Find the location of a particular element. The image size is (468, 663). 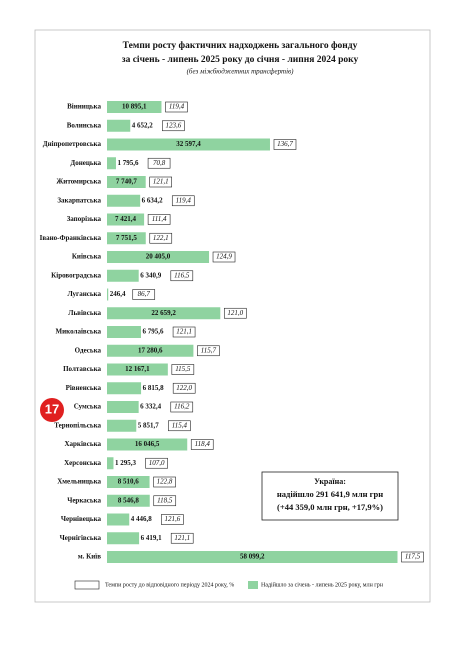

rate-label: 122,0 is located at coordinates (184, 388).